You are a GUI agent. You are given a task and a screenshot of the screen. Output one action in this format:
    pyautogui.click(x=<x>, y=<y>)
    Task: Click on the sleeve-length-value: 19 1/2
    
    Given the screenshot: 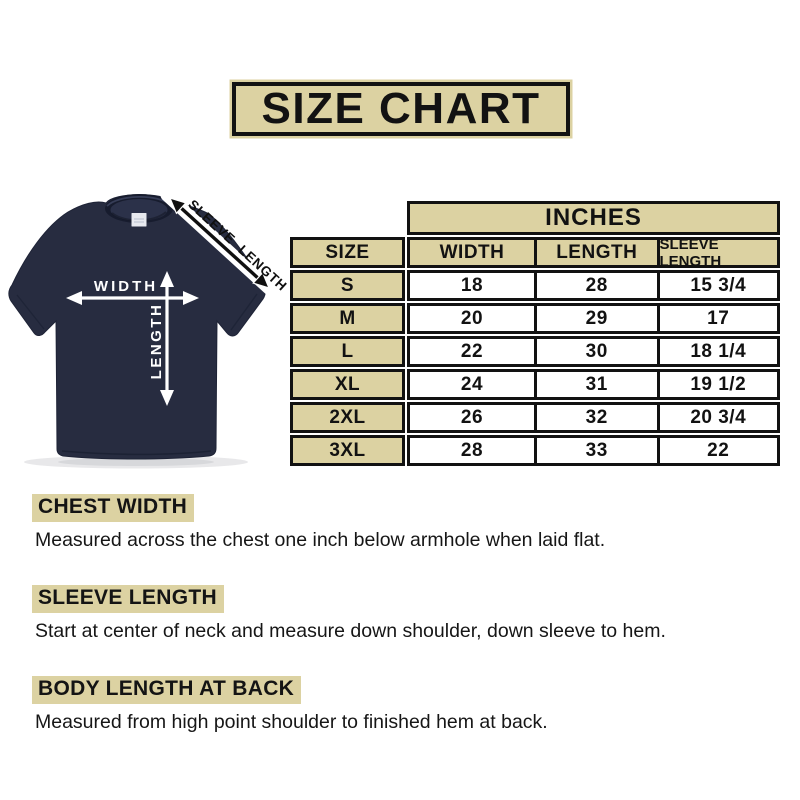 What is the action you would take?
    pyautogui.click(x=717, y=384)
    